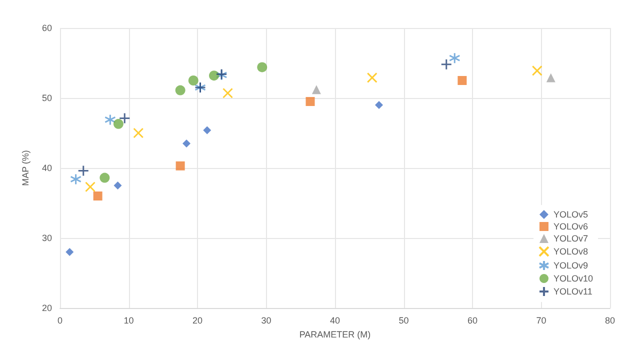 This screenshot has width=640, height=360. Describe the element at coordinates (541, 321) in the screenshot. I see `x-tick-label: 70` at that location.